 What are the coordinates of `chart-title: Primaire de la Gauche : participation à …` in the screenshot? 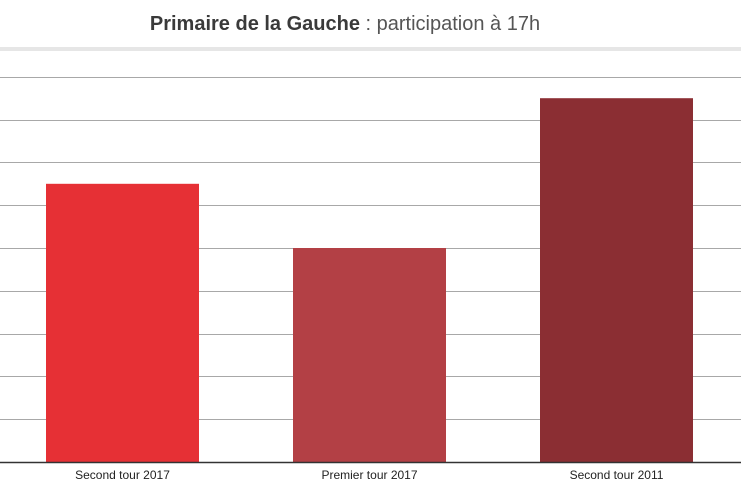 It's located at (345, 24).